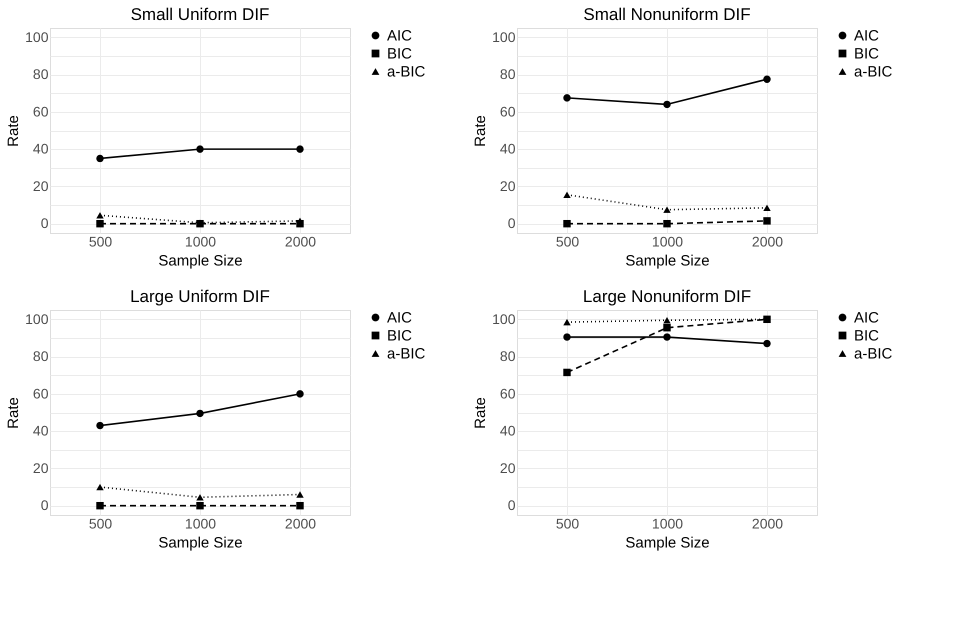  What do you see at coordinates (667, 296) in the screenshot?
I see `chart-title: Large Nonuniform DIF` at bounding box center [667, 296].